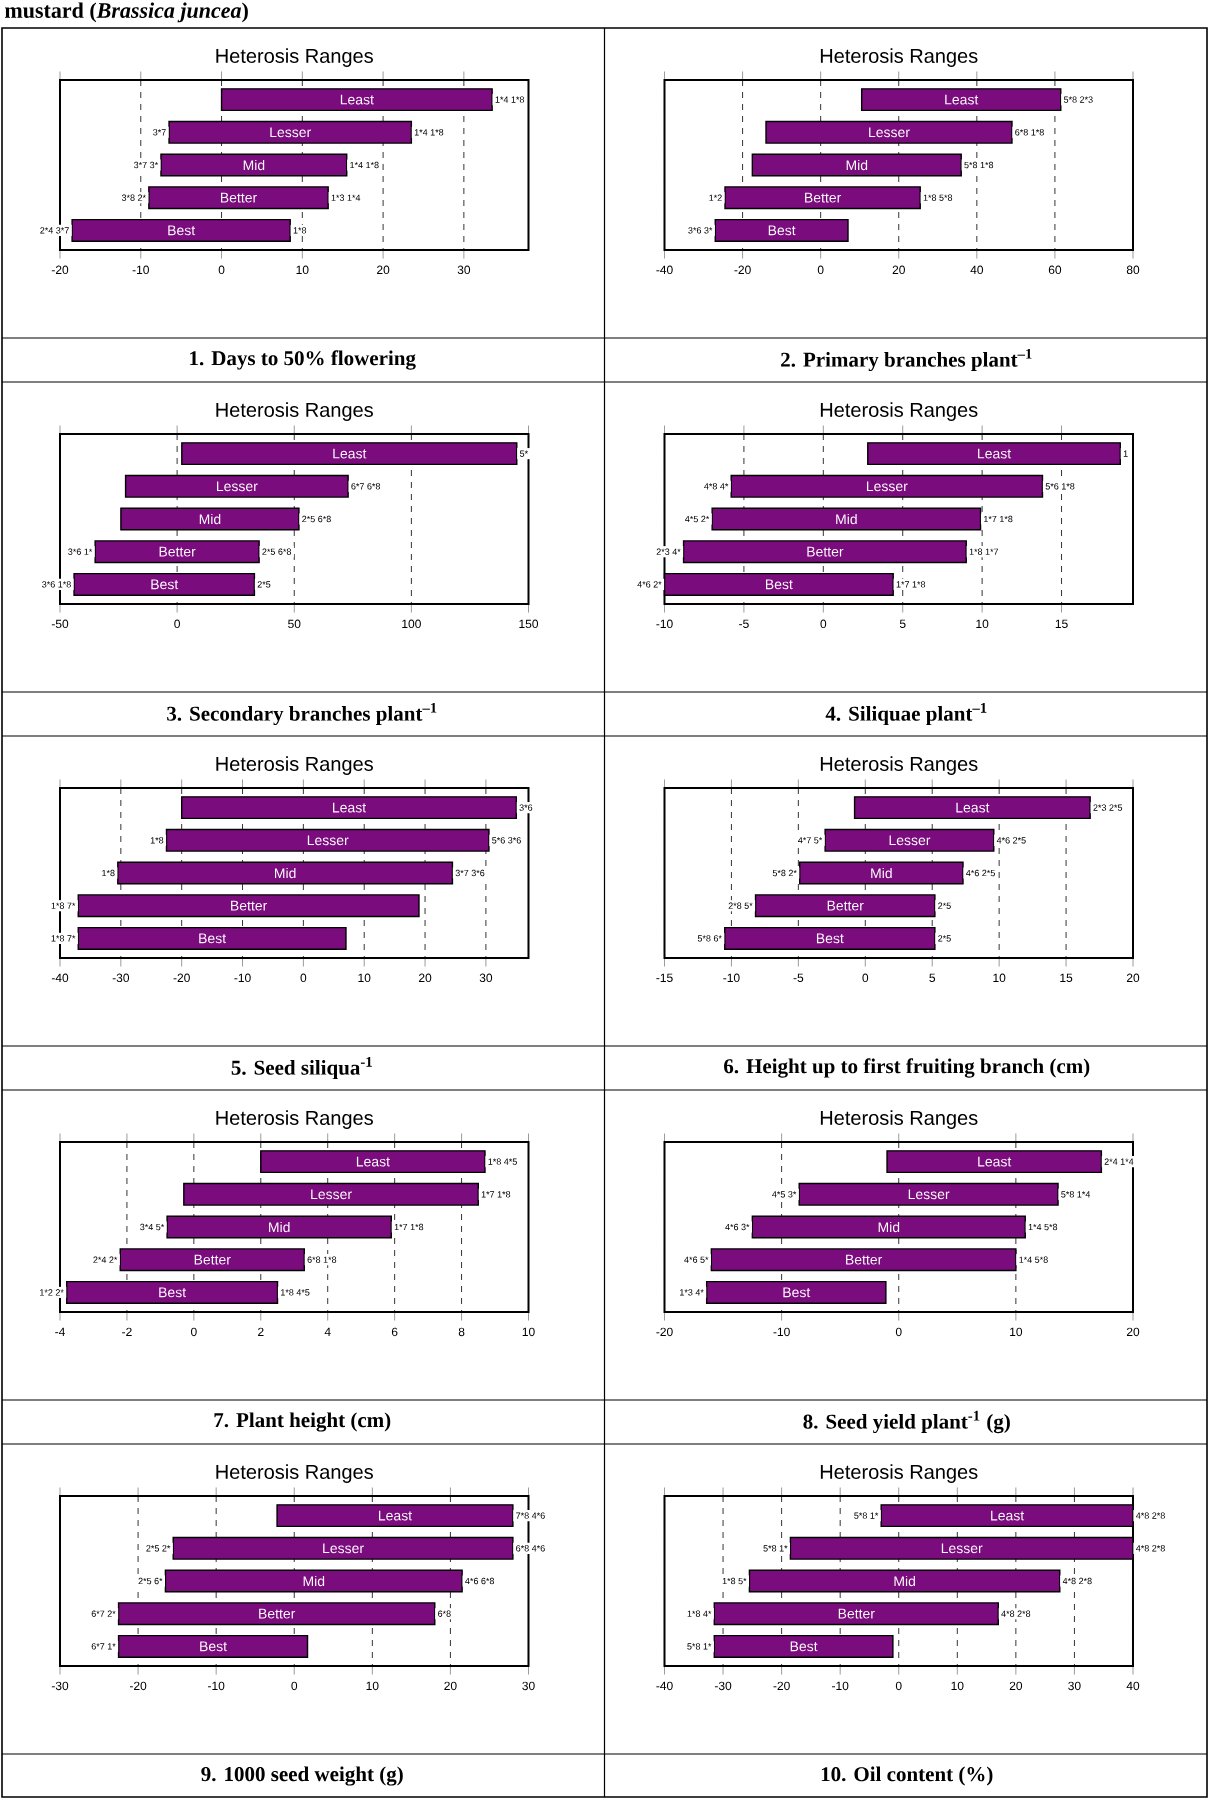 Image resolution: width=1209 pixels, height=1798 pixels. I want to click on x-tick-label: 15, so click(1066, 977).